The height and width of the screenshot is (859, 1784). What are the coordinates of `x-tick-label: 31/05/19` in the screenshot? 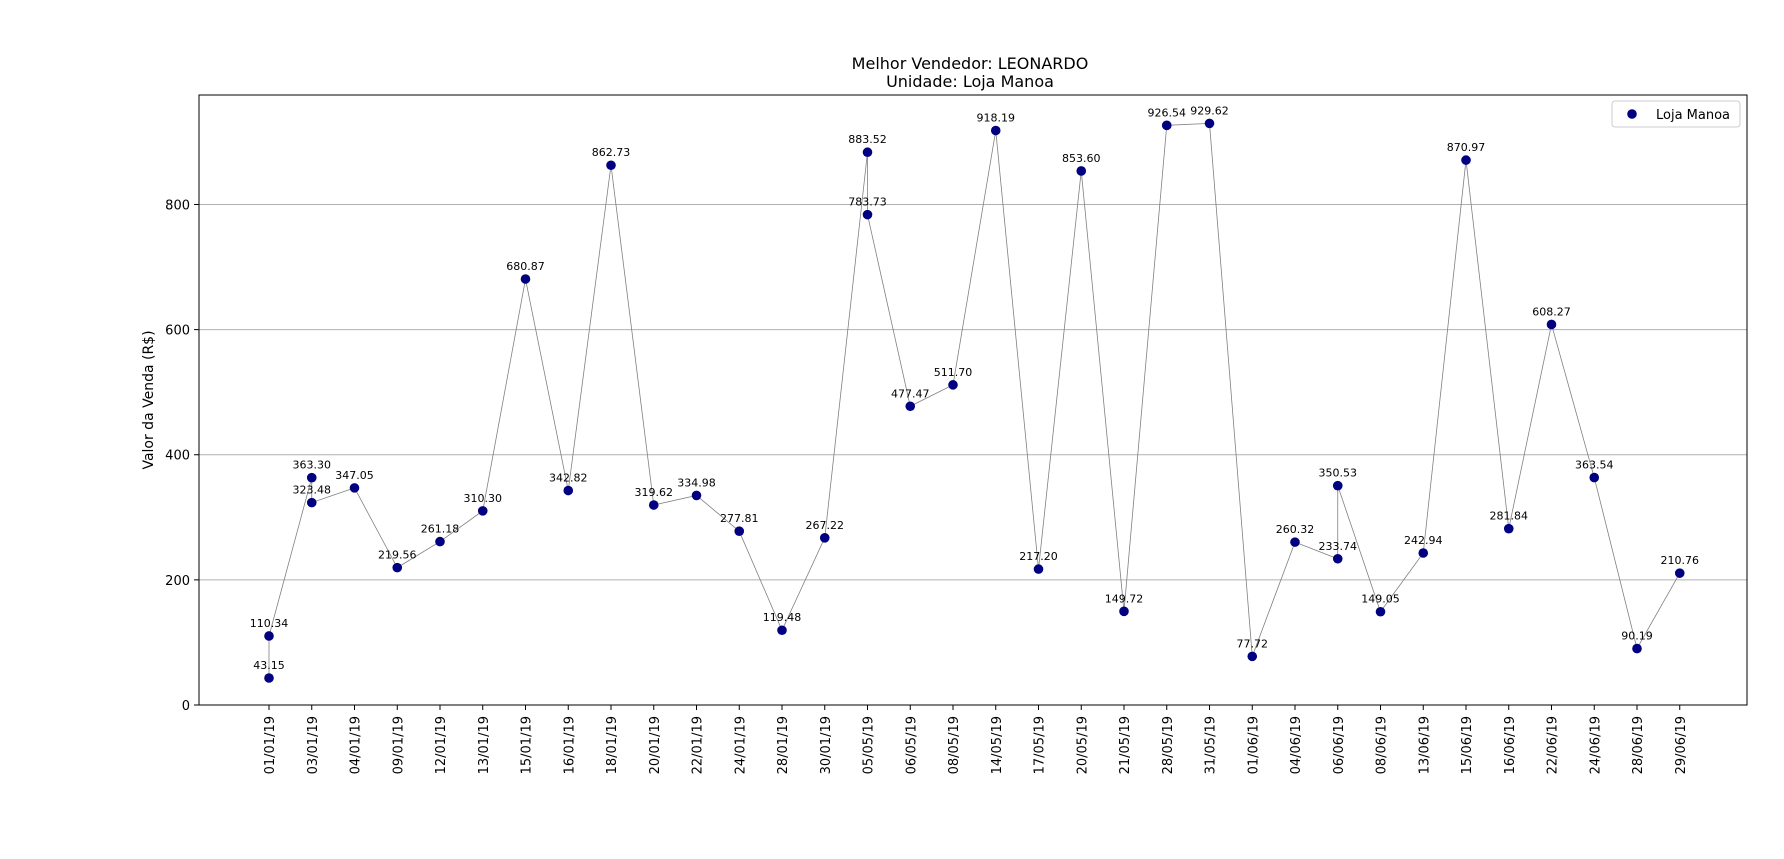 It's located at (1211, 745).